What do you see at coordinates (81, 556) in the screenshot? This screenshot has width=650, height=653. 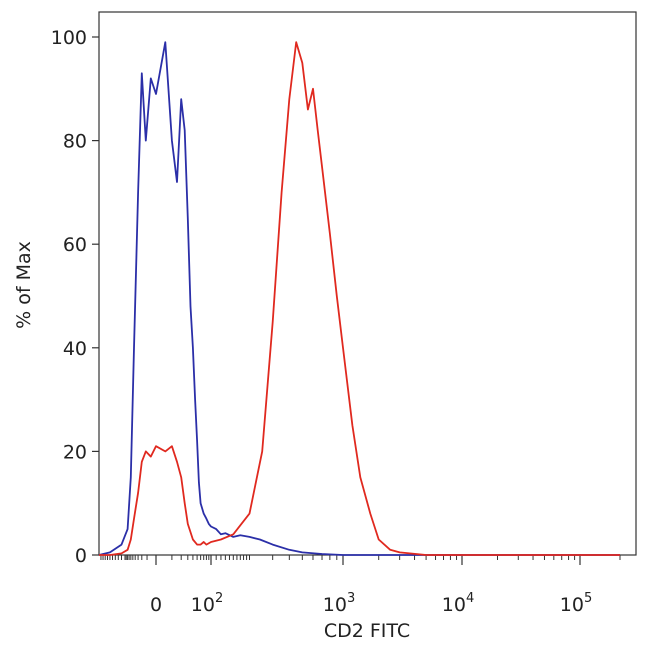 I see `y-tick-label: 0` at bounding box center [81, 556].